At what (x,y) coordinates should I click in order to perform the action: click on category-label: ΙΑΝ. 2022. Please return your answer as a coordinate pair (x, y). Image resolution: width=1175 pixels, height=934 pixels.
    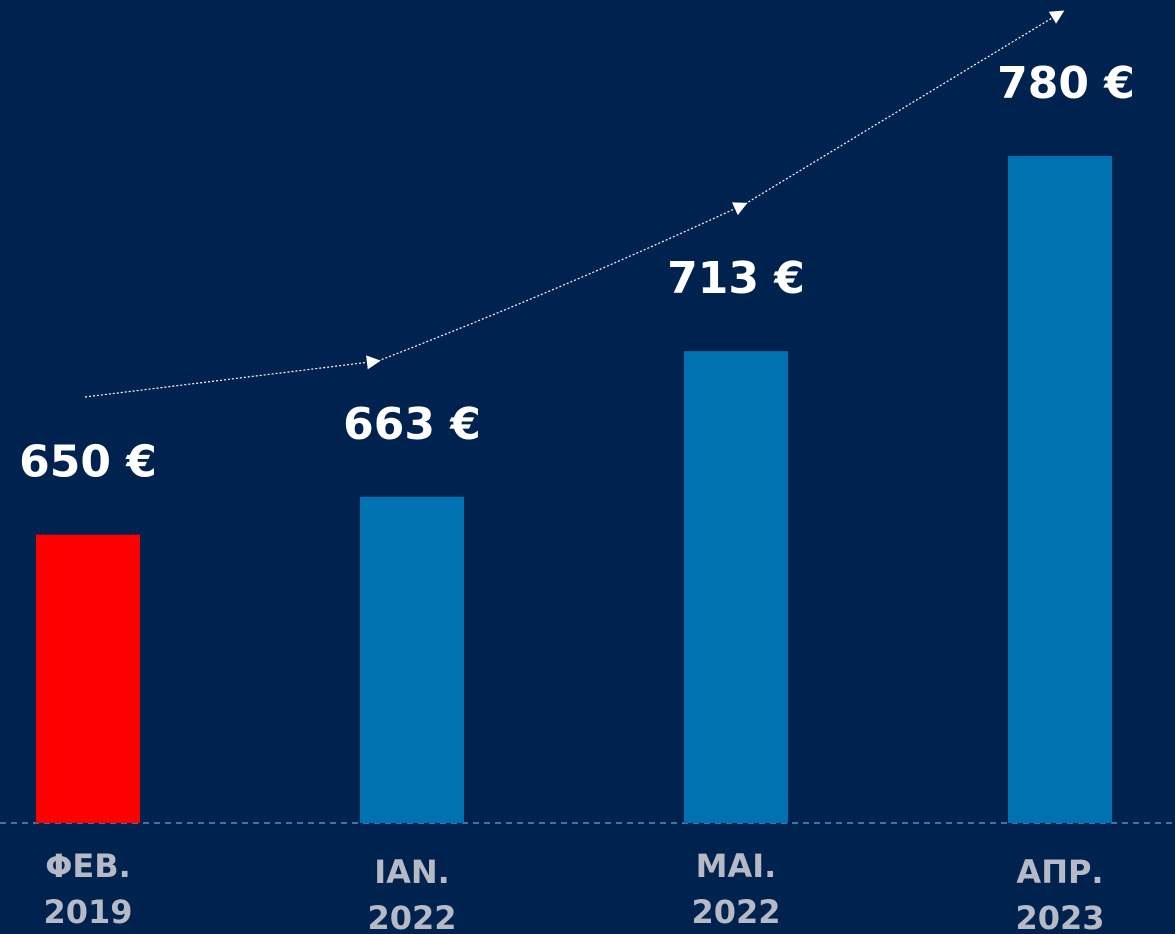
    Looking at the image, I should click on (412, 893).